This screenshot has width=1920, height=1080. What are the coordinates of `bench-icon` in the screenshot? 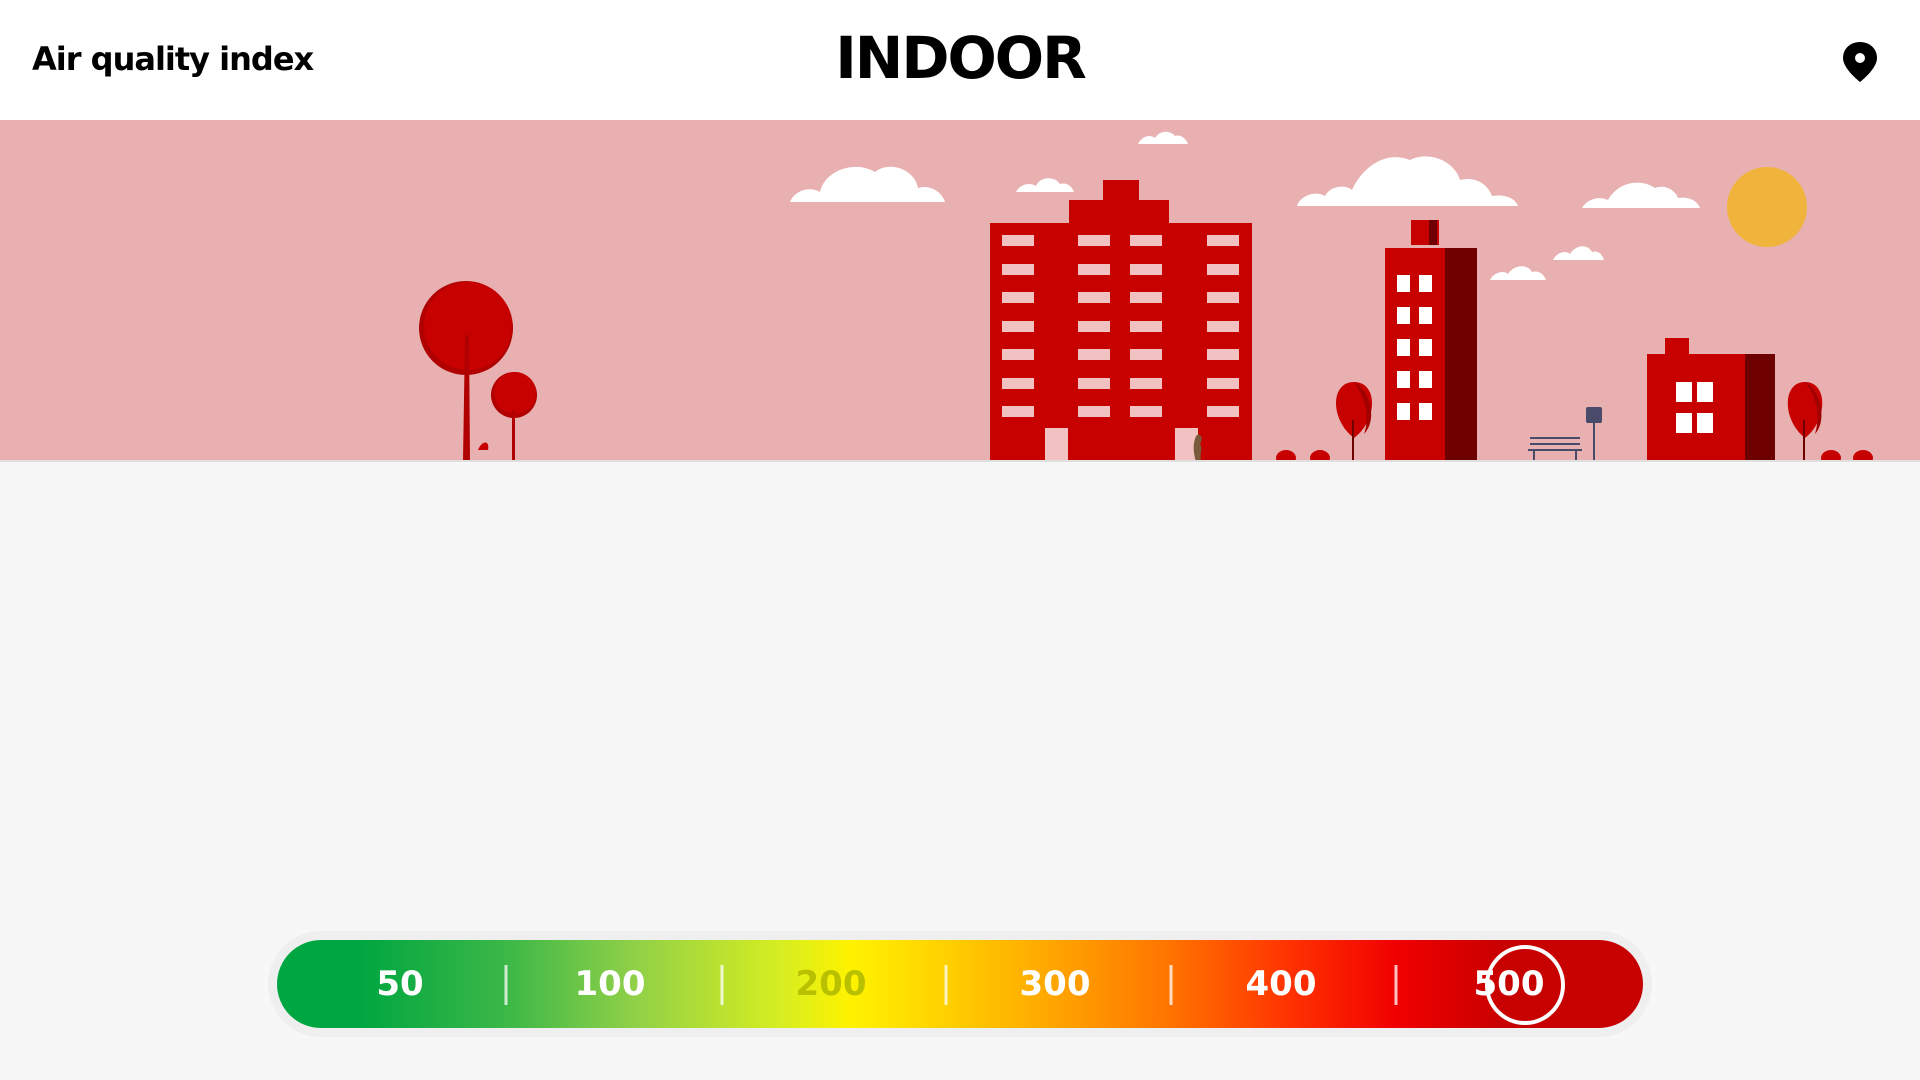 It's located at (1555, 449).